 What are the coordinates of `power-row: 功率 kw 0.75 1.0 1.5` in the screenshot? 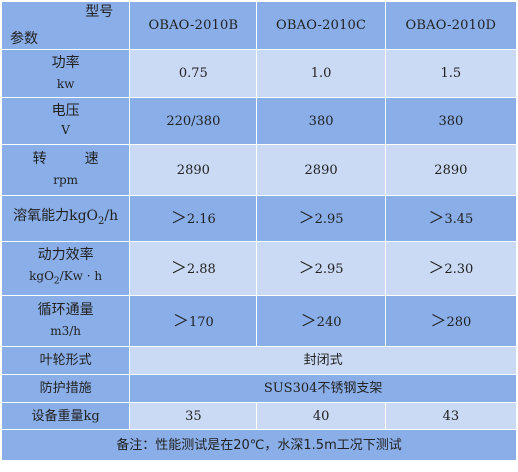 It's located at (259, 73).